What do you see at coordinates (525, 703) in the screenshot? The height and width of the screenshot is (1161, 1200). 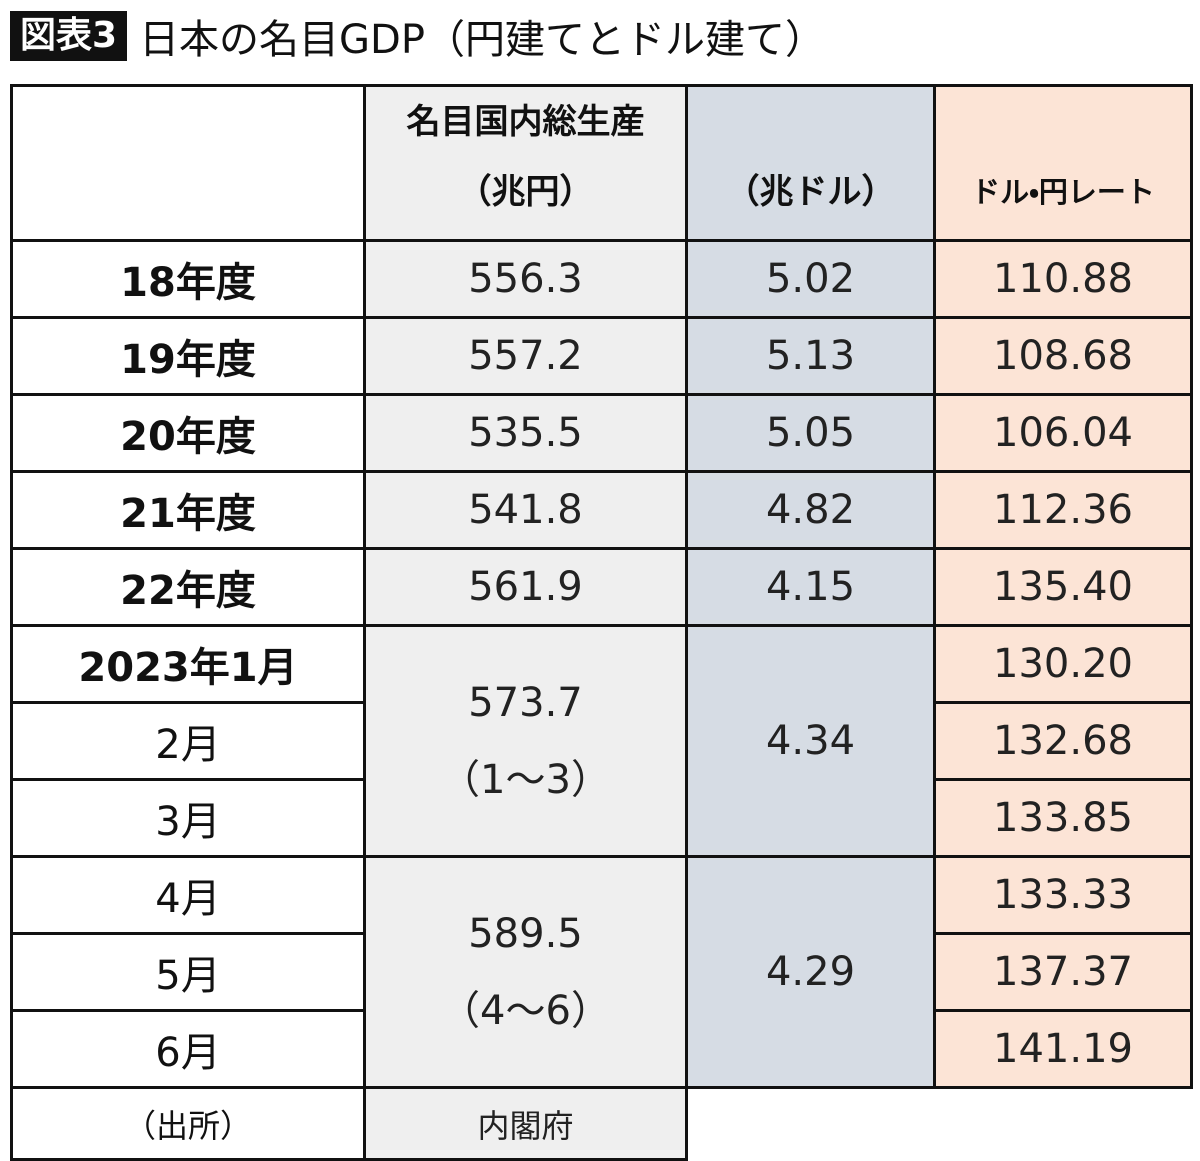 I see `yen-value: 573.7` at bounding box center [525, 703].